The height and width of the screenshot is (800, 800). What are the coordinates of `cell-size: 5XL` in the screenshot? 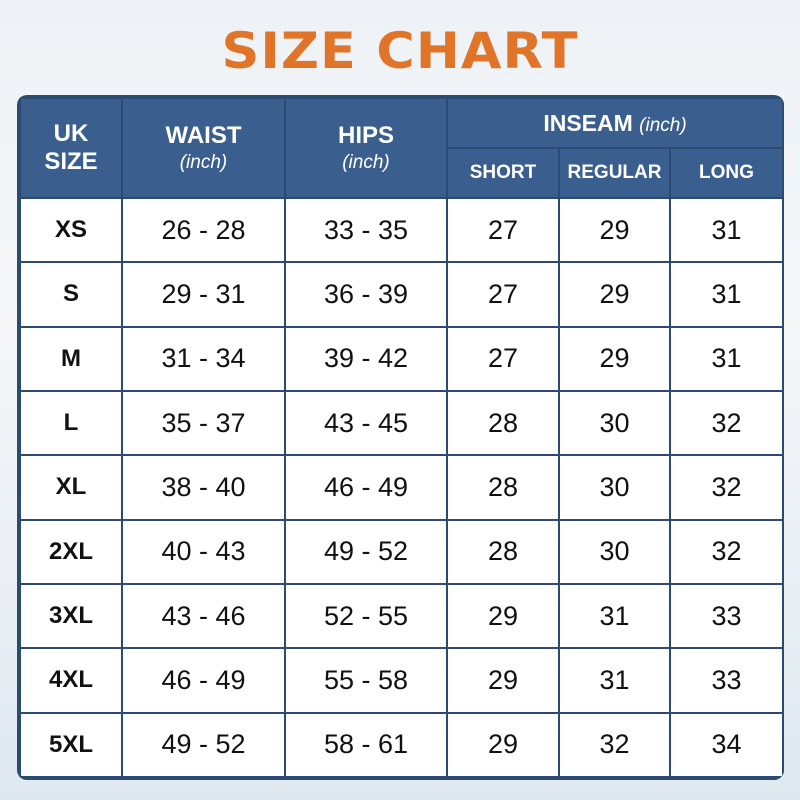 It's located at (71, 745).